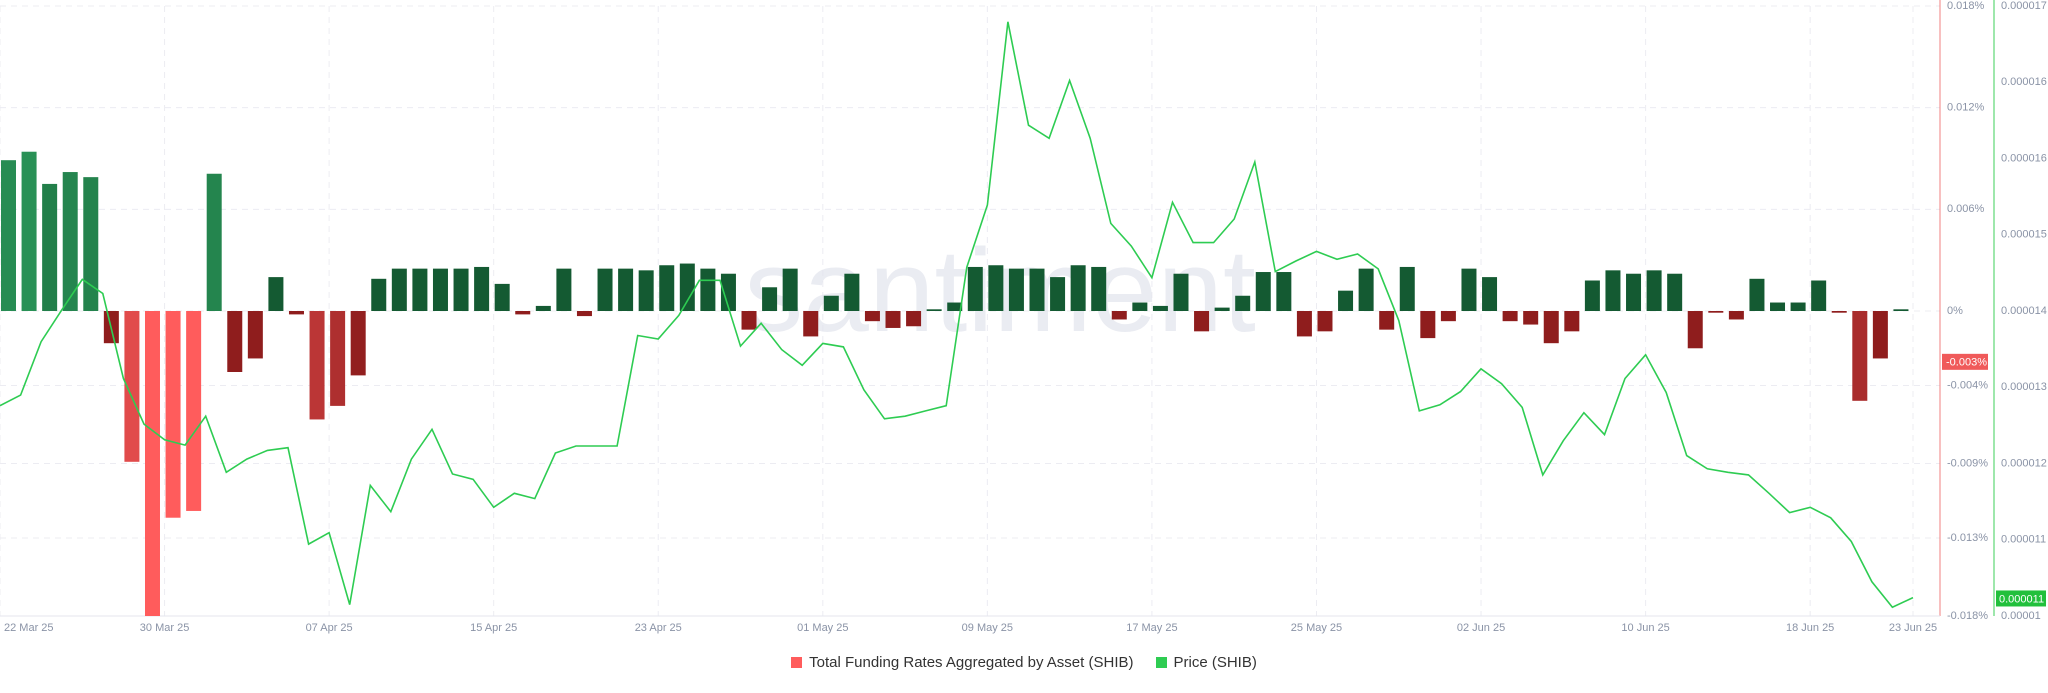 This screenshot has width=2048, height=693. What do you see at coordinates (1967, 538) in the screenshot?
I see `y-tick-label: -0.013%` at bounding box center [1967, 538].